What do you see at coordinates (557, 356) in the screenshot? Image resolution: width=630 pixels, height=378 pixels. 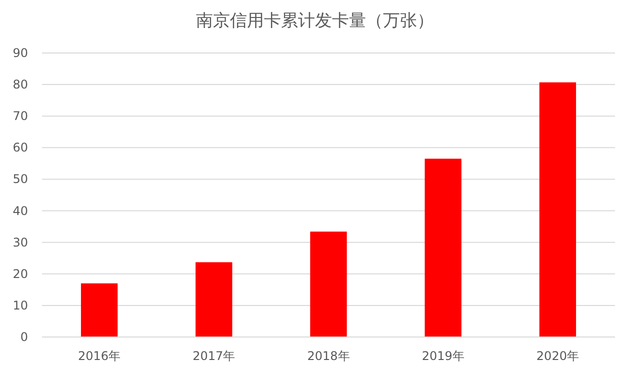 I see `x-tick-label: 2020年` at bounding box center [557, 356].